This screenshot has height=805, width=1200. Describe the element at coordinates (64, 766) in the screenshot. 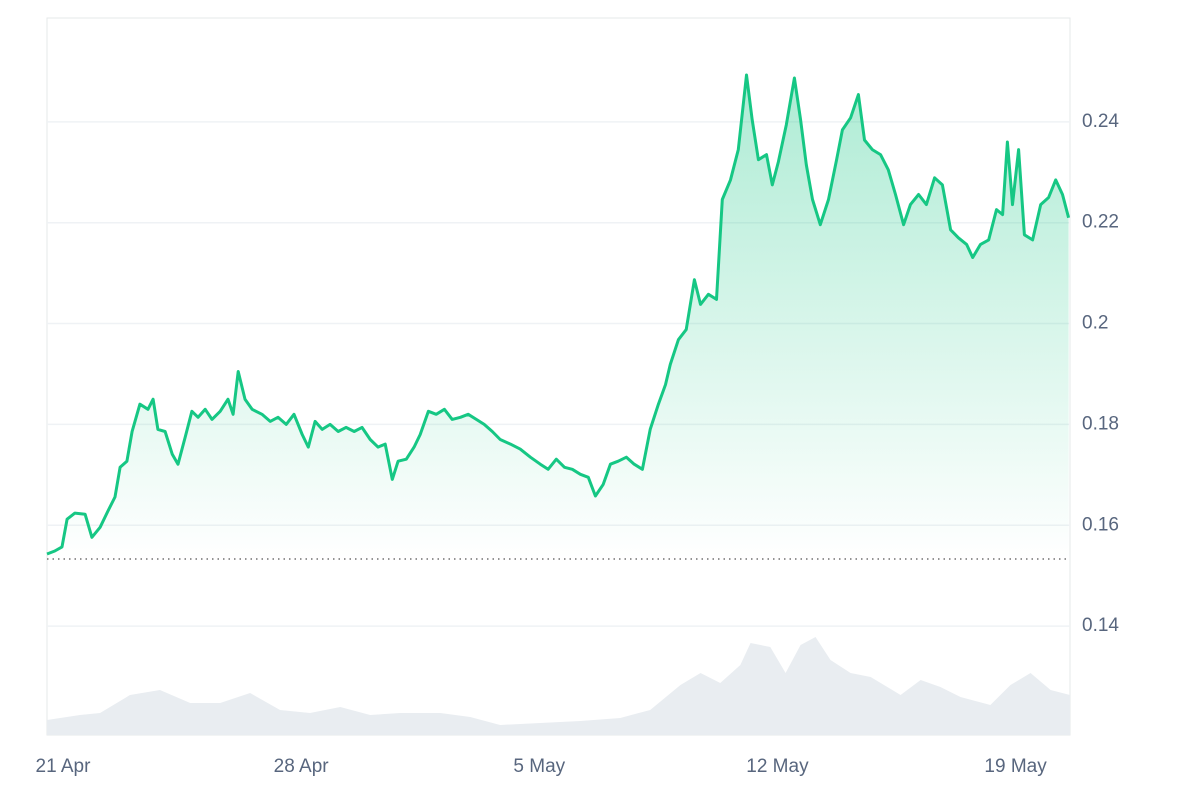

I see `x-tick-label: 21 Apr` at that location.